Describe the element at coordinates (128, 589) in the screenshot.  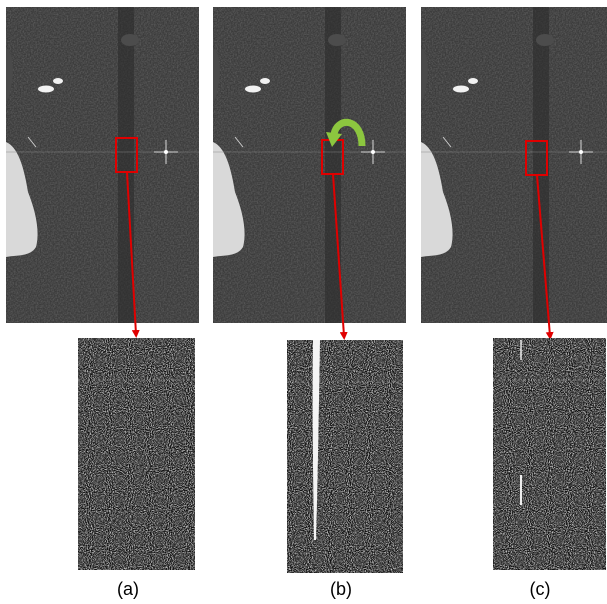
I see `caption: (a)` at that location.